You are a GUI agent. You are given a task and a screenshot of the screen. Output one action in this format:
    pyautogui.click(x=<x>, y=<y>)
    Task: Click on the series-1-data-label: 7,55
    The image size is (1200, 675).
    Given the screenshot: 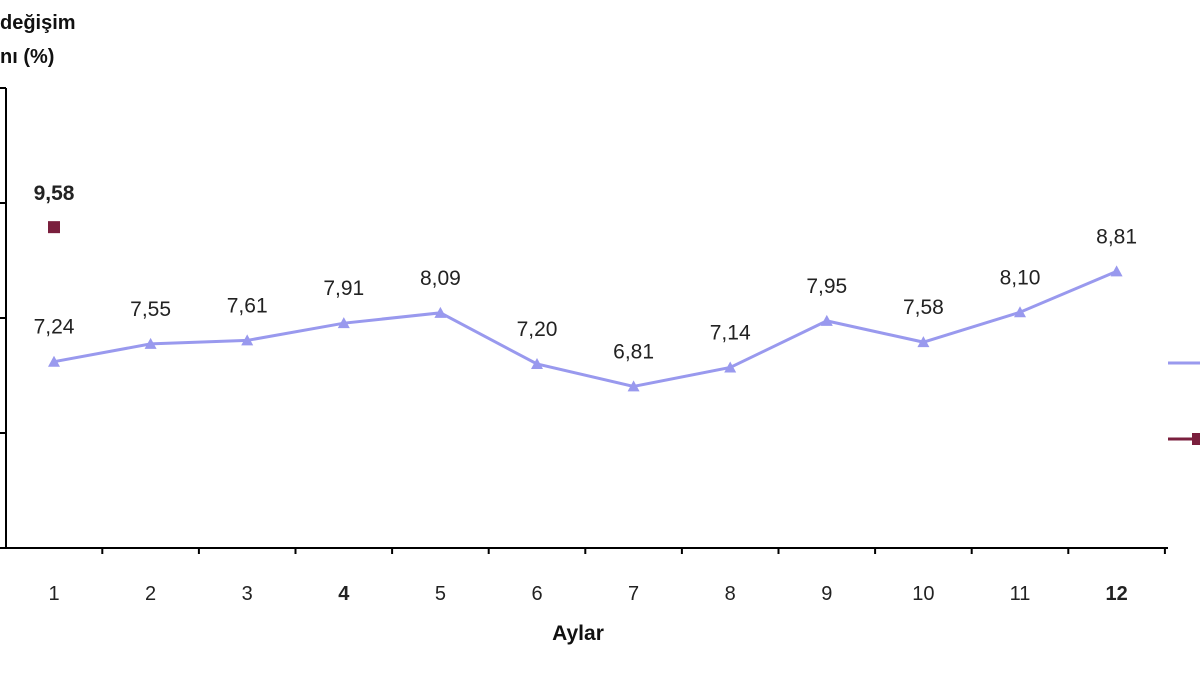 What is the action you would take?
    pyautogui.click(x=150, y=309)
    